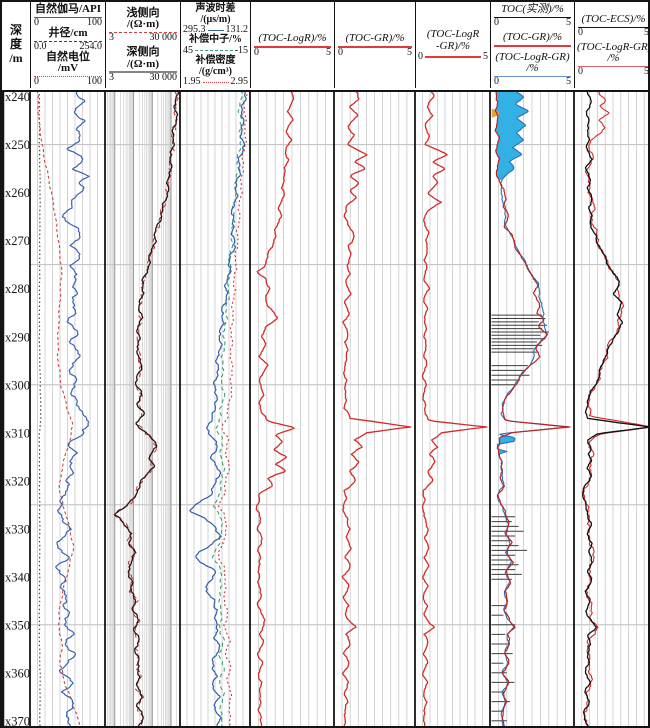 The height and width of the screenshot is (728, 650). What do you see at coordinates (532, 9) in the screenshot?
I see `curve-title: TOC(实测)/%` at bounding box center [532, 9].